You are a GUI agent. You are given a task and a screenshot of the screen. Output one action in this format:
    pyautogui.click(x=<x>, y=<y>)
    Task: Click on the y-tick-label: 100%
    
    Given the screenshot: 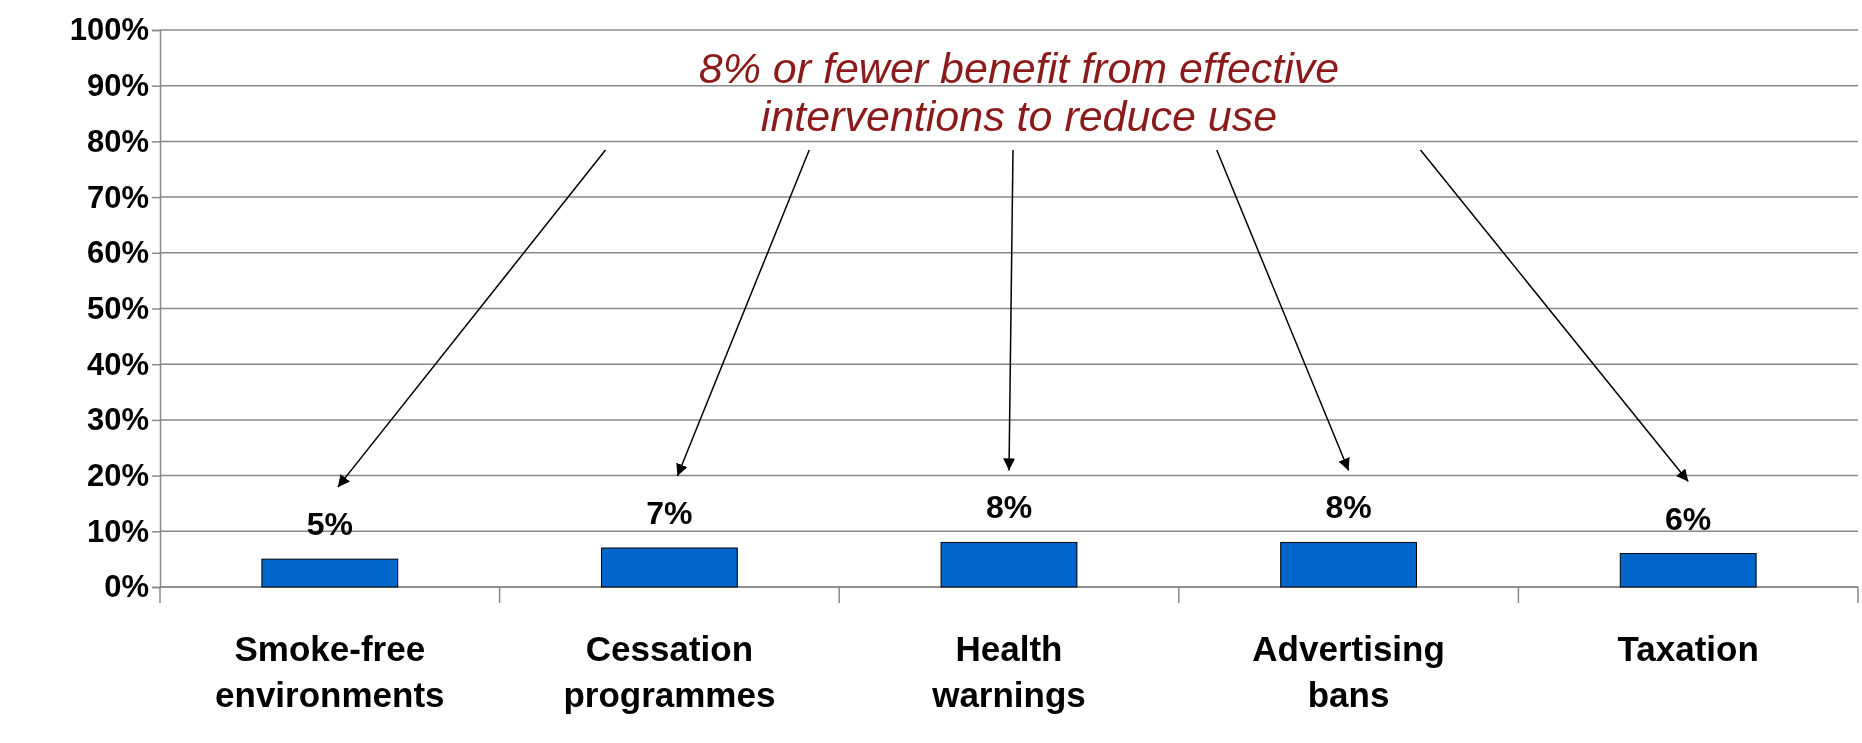 What is the action you would take?
    pyautogui.click(x=109, y=30)
    